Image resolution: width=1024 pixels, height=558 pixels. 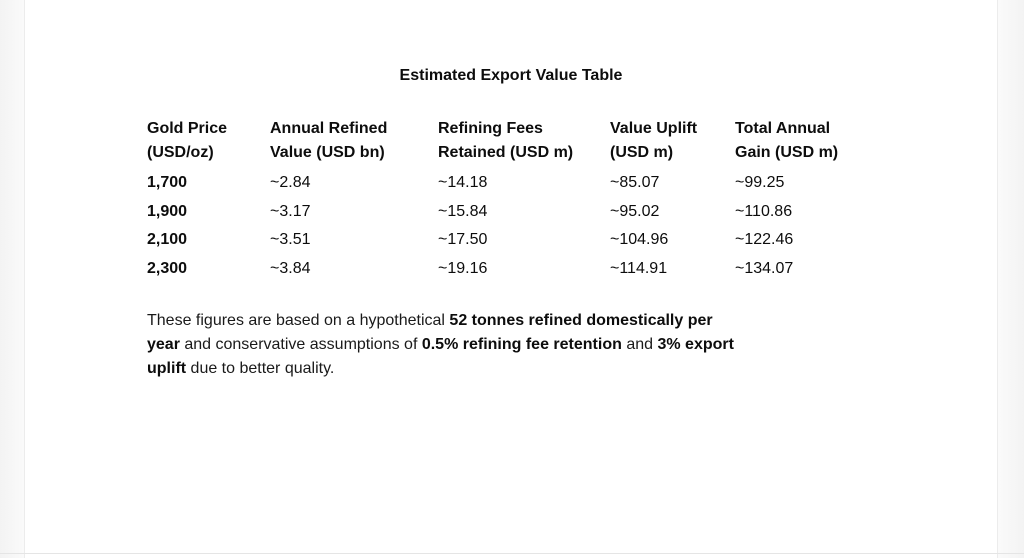 I want to click on column-header-line: (USD m), so click(x=642, y=152).